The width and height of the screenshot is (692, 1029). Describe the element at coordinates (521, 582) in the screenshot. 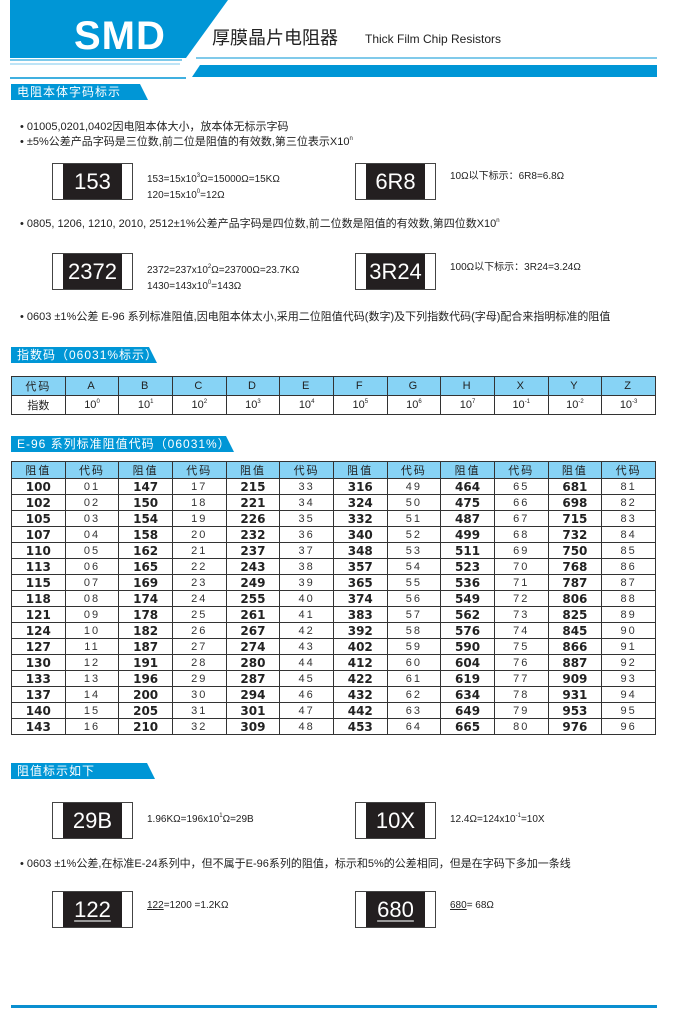

I see `resistance-code: 71` at that location.